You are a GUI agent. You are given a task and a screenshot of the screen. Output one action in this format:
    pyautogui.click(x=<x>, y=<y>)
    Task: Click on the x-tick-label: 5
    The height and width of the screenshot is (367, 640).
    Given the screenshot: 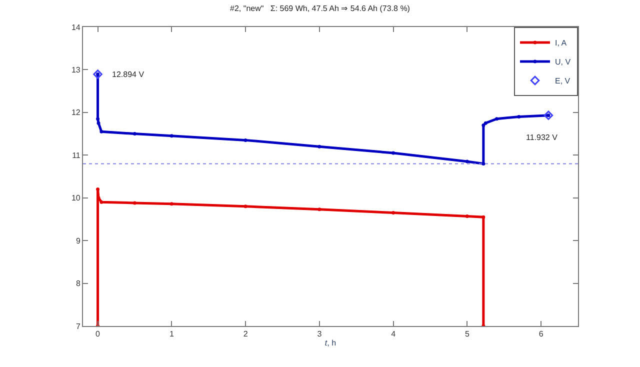 What is the action you would take?
    pyautogui.click(x=467, y=334)
    